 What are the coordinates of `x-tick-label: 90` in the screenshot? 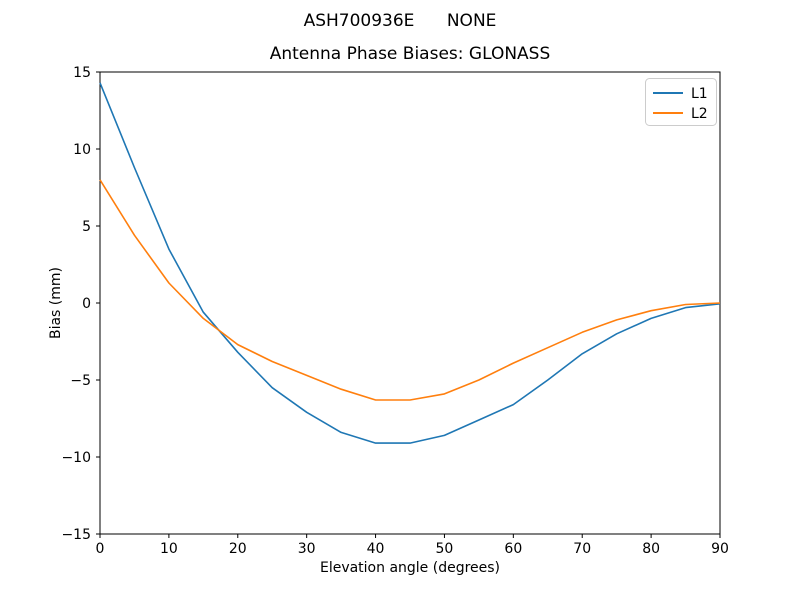 It's located at (720, 549).